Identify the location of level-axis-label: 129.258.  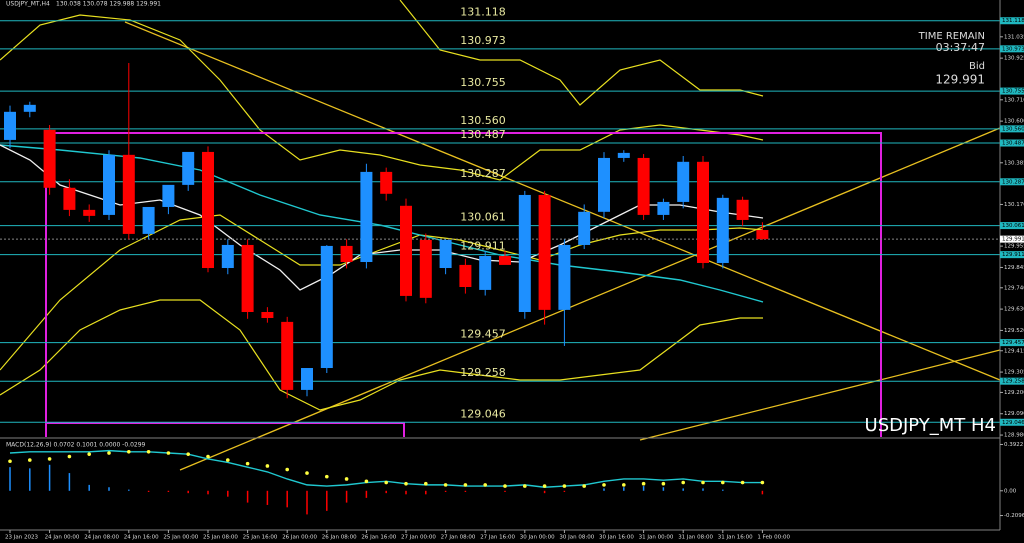
(1013, 382).